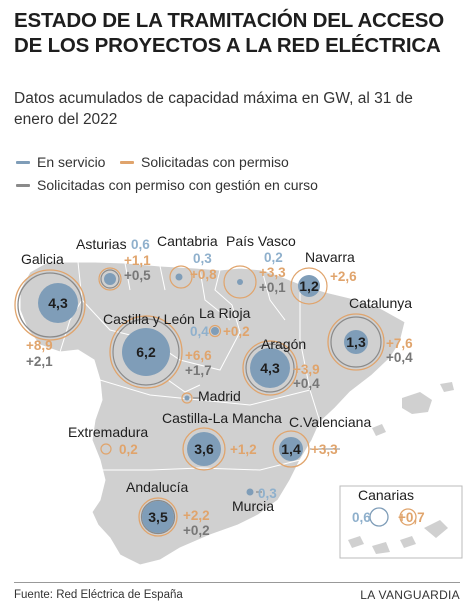  What do you see at coordinates (361, 517) in the screenshot?
I see `canarias-servicio-value: 0,6` at bounding box center [361, 517].